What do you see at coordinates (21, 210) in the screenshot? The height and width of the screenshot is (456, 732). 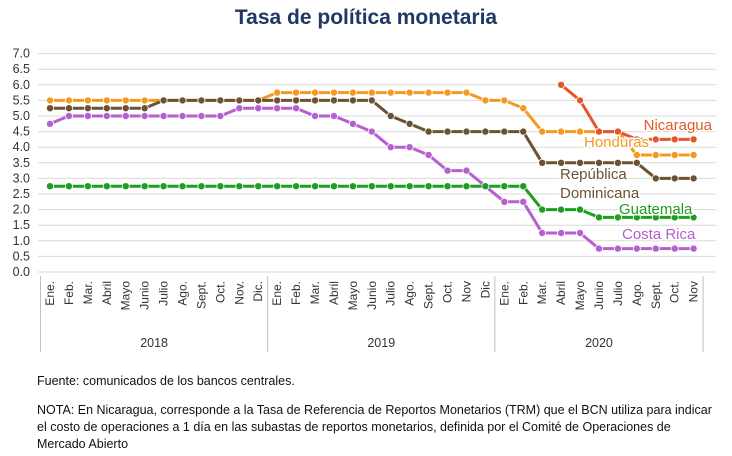 I see `y-tick-label: 2.0` at bounding box center [21, 210].